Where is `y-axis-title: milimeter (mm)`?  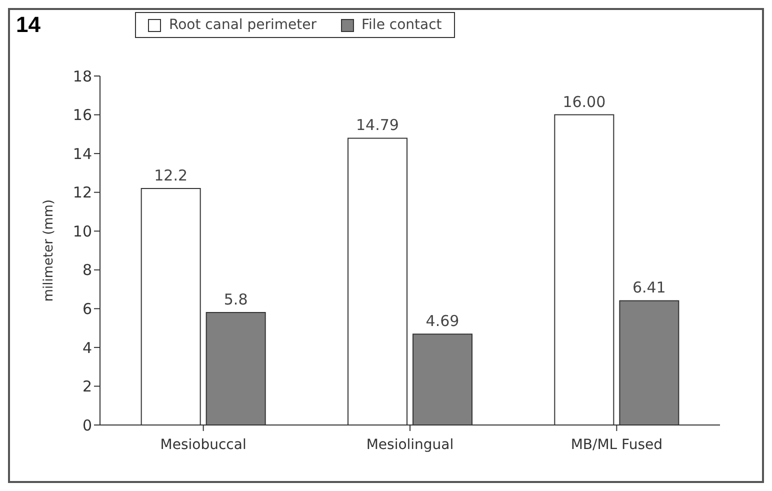 y-axis-title: milimeter (mm) is located at coordinates (49, 250).